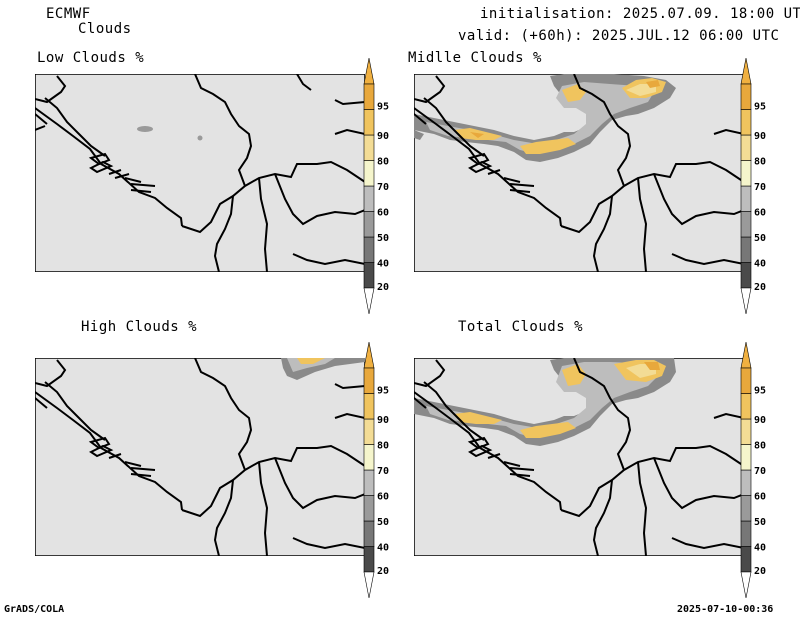 The height and width of the screenshot is (618, 800). Describe the element at coordinates (34, 609) in the screenshot. I see `footer-software: GrADS/COLA` at that location.